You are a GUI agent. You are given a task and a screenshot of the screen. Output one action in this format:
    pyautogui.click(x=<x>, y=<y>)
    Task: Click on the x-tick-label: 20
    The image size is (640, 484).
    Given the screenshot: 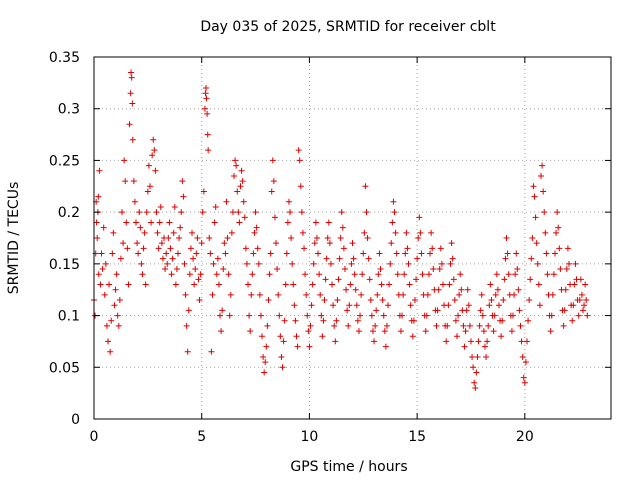 What is the action you would take?
    pyautogui.click(x=525, y=437)
    